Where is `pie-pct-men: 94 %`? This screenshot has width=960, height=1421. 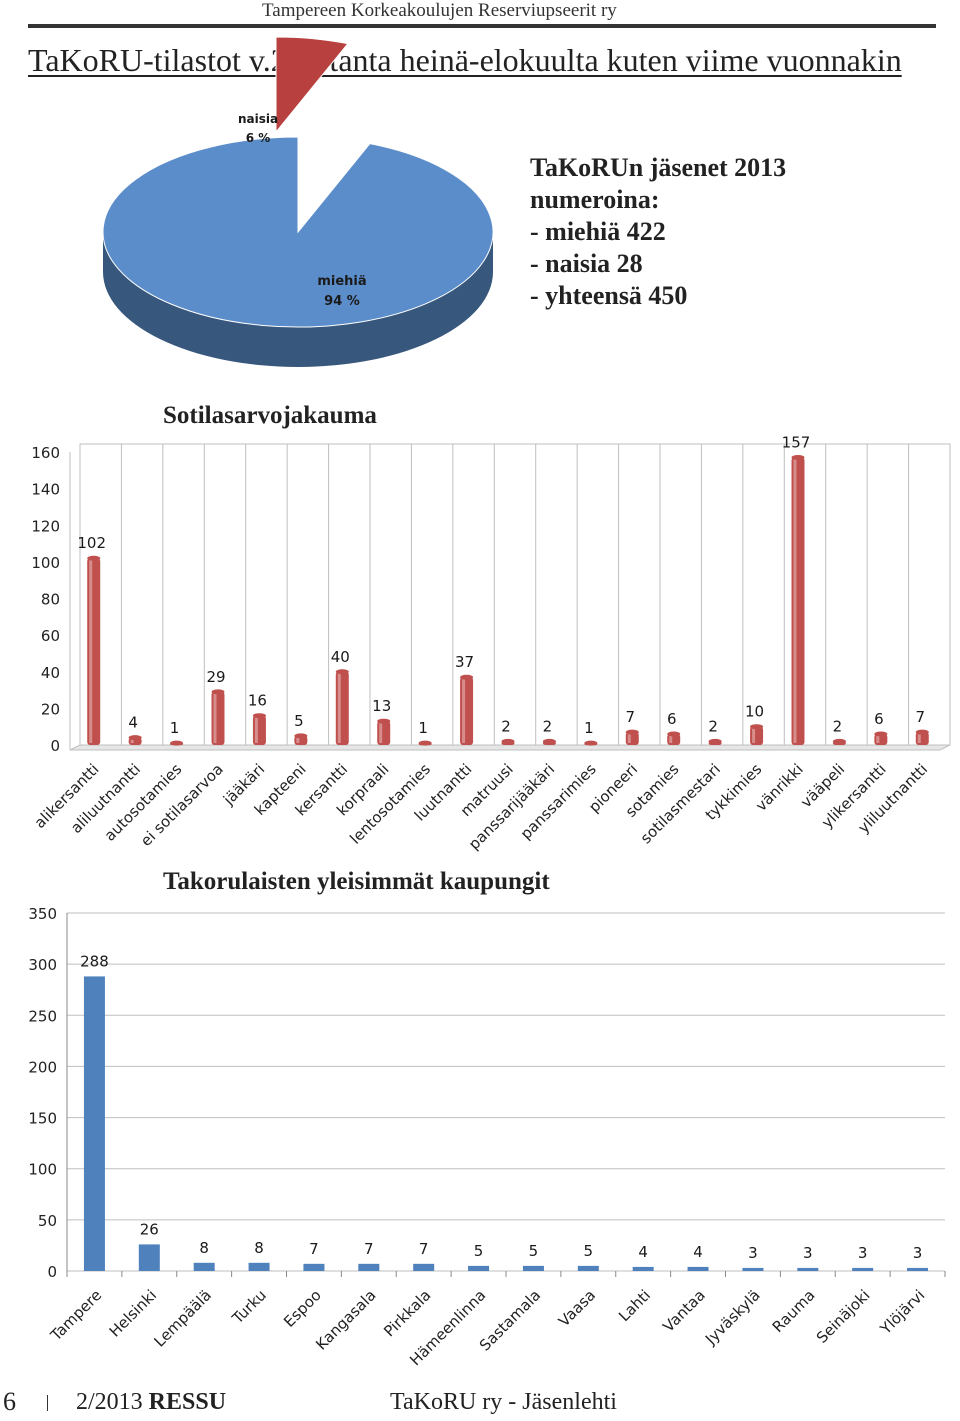
pie-pct-men: 94 % is located at coordinates (342, 301).